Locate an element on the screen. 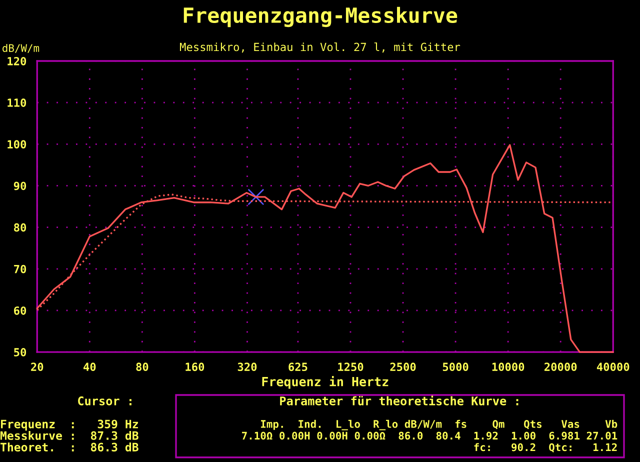 This screenshot has width=640, height=462. y-tick-label: 110 is located at coordinates (17, 102).